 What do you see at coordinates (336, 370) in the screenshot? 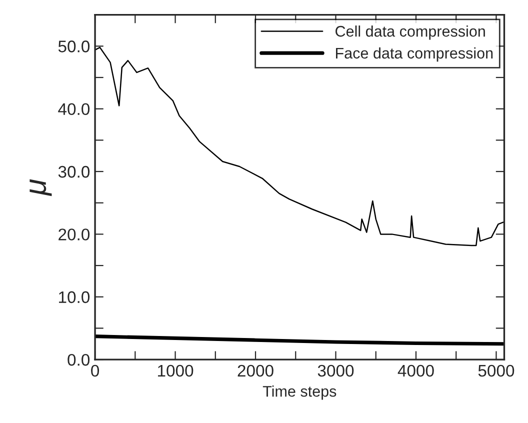
I see `x-tick-label: 3000` at bounding box center [336, 370].